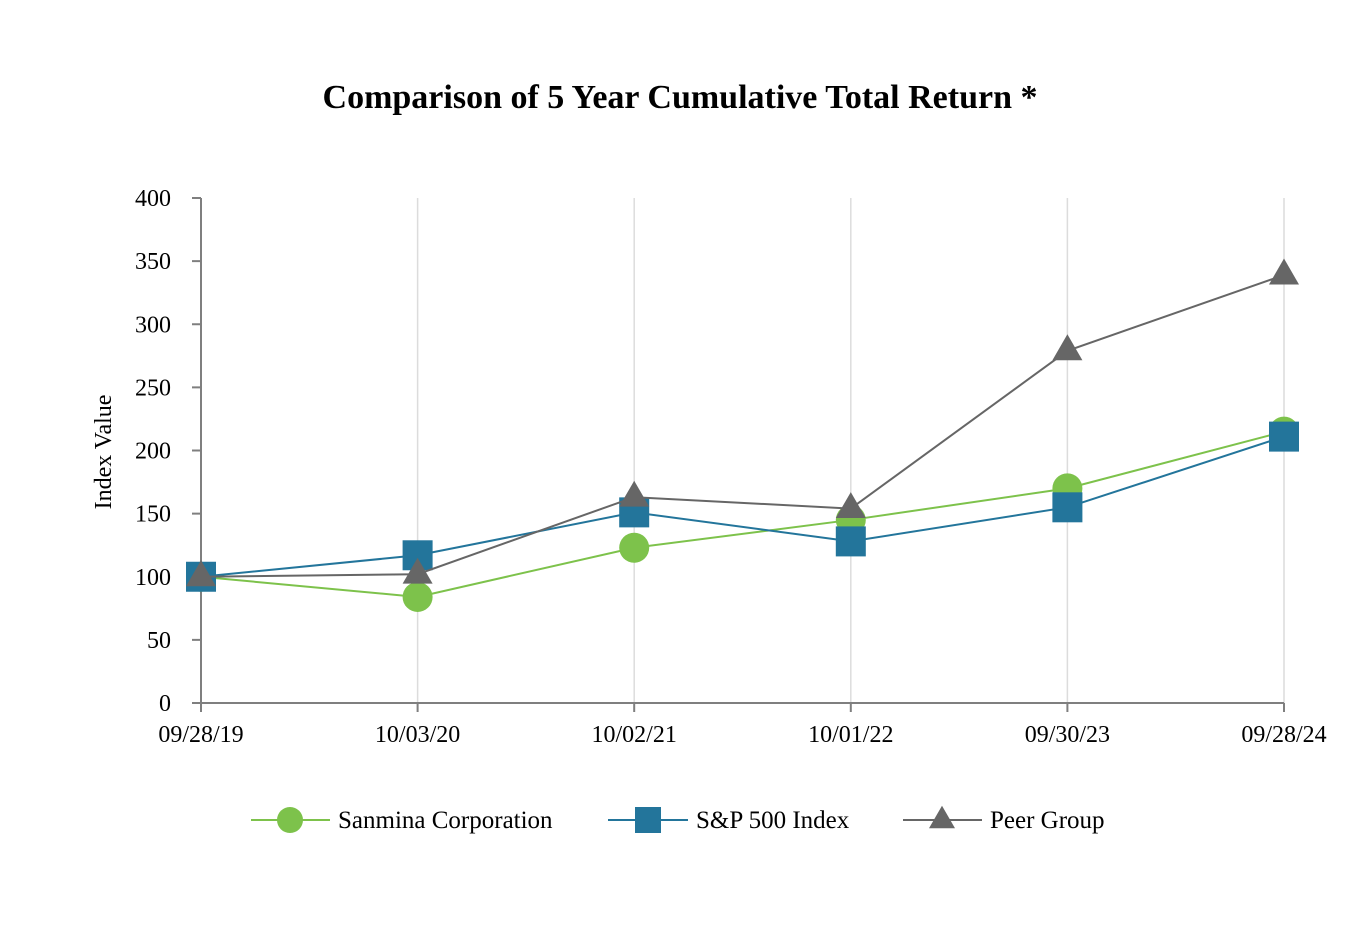 Image resolution: width=1364 pixels, height=940 pixels. What do you see at coordinates (153, 515) in the screenshot?
I see `y-tick-label: 150` at bounding box center [153, 515].